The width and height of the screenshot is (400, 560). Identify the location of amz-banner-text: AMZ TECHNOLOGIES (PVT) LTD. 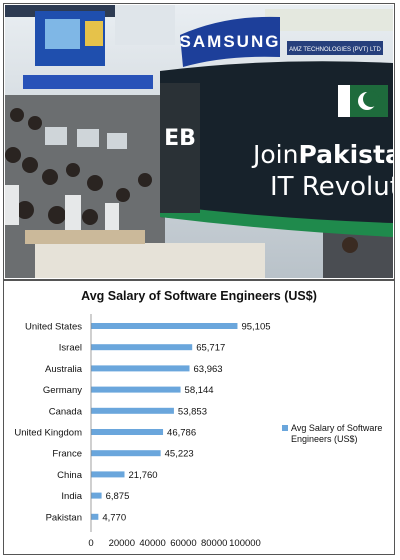
(335, 50).